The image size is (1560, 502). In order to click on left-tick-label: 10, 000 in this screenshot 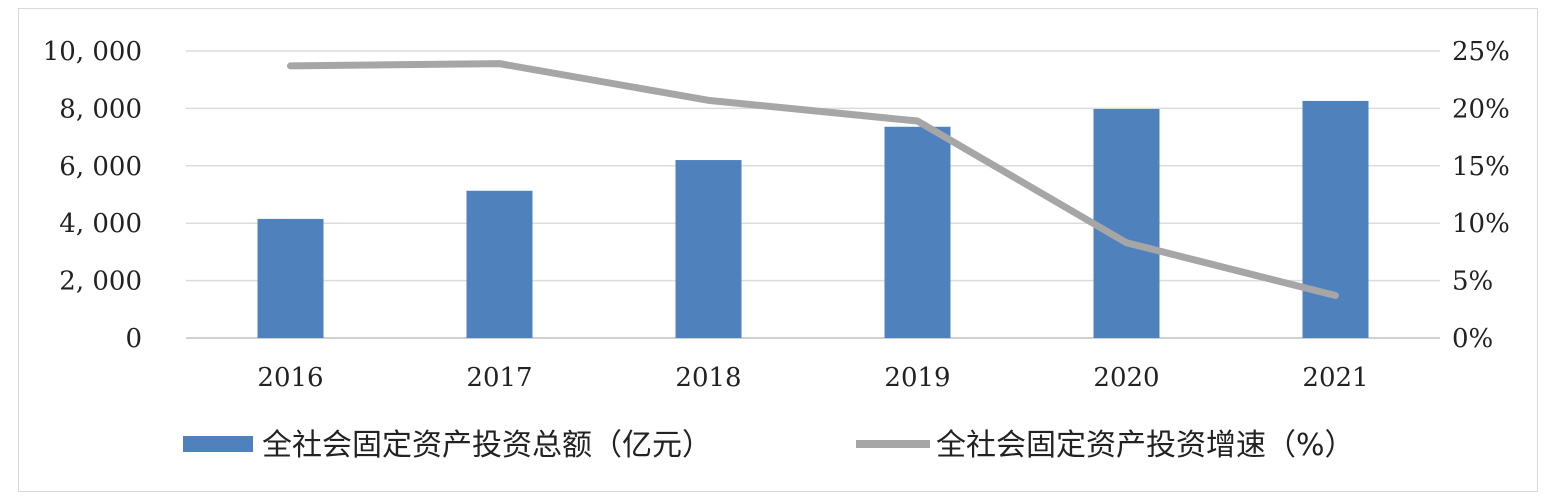, I will do `click(92, 52)`.